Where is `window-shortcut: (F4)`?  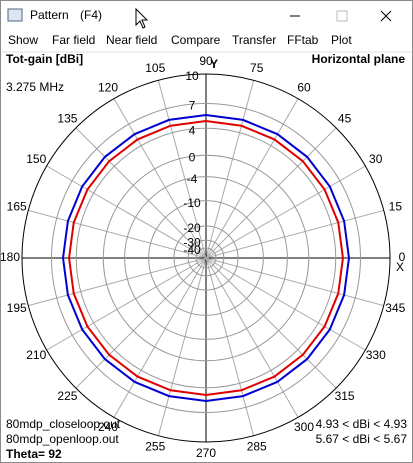 window-shortcut: (F4) is located at coordinates (91, 15).